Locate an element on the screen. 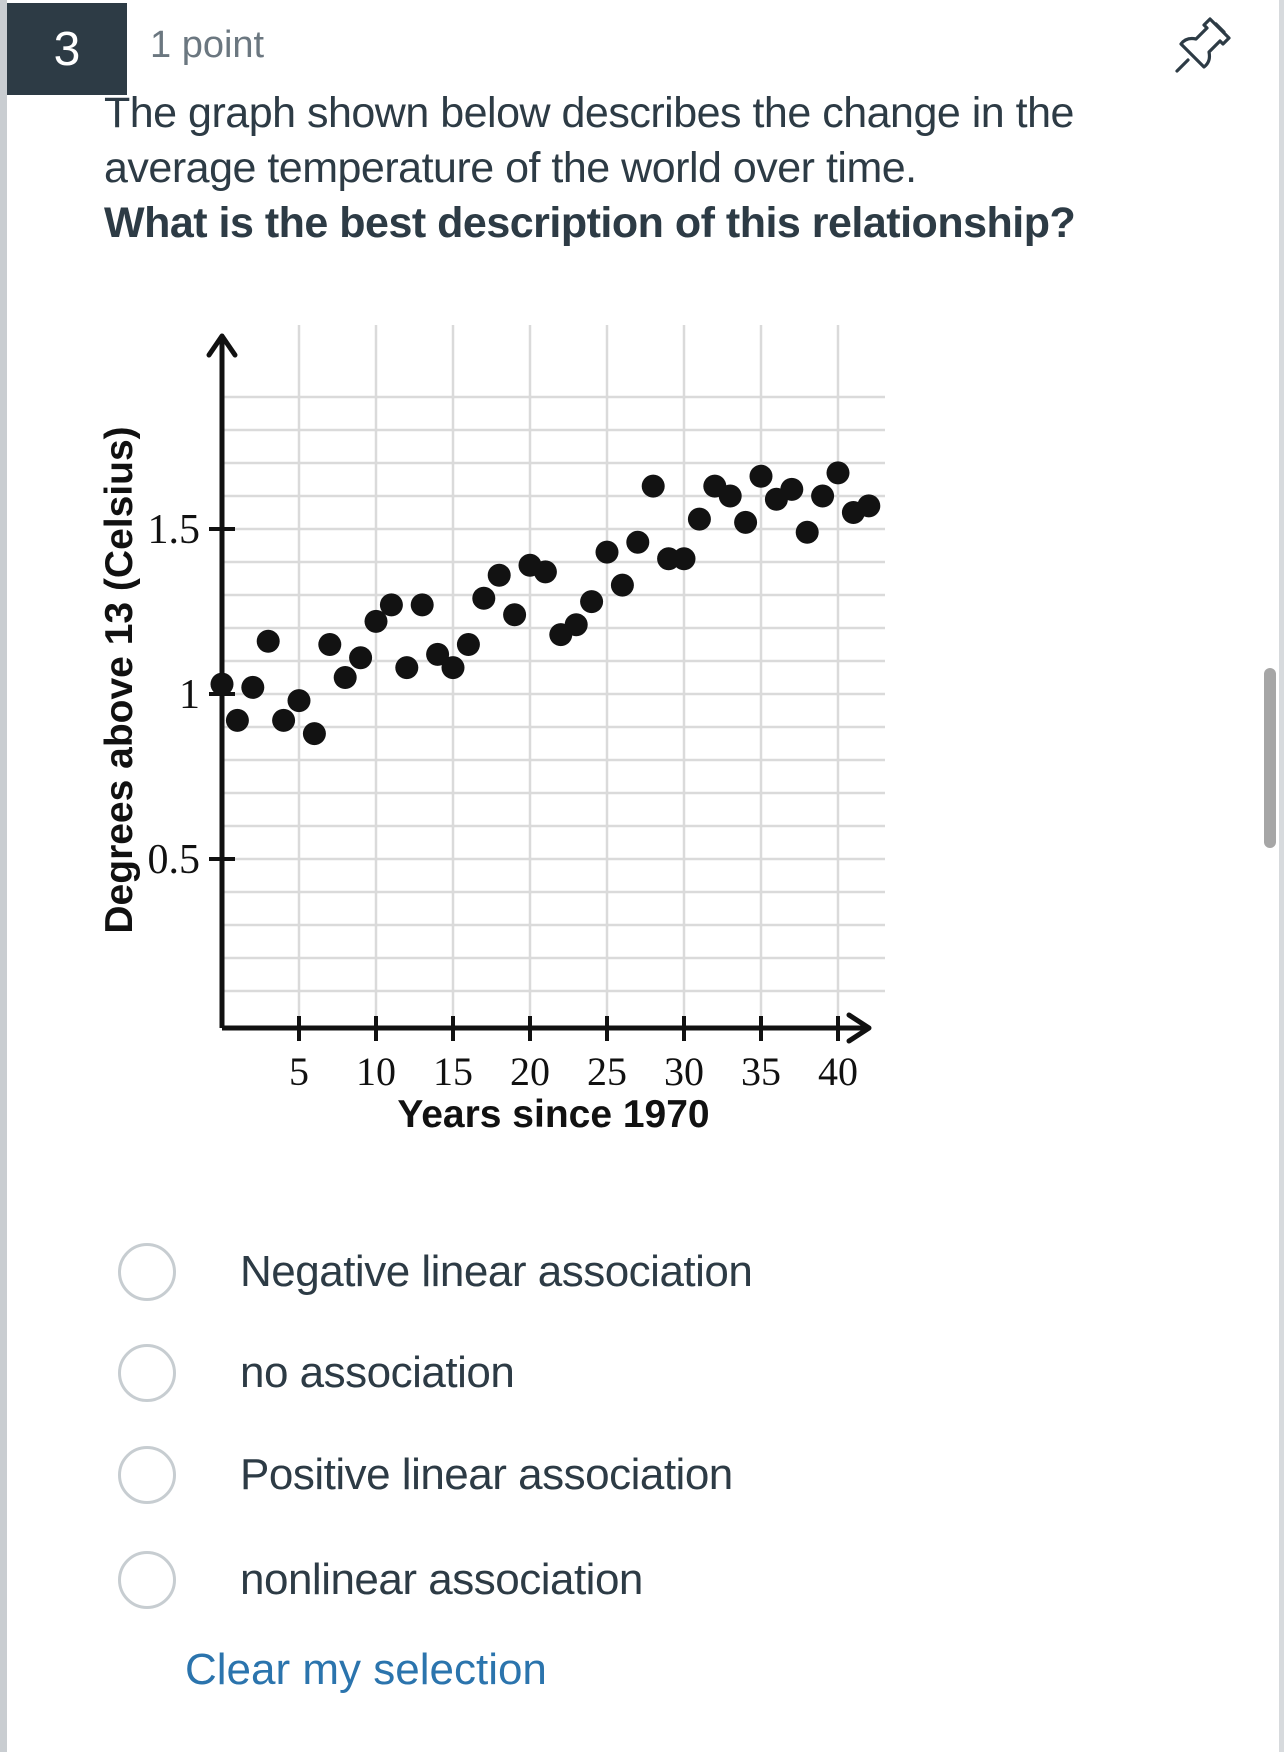 This screenshot has height=1752, width=1284. option-row-positive-linear: Positive linear association is located at coordinates (425, 1475).